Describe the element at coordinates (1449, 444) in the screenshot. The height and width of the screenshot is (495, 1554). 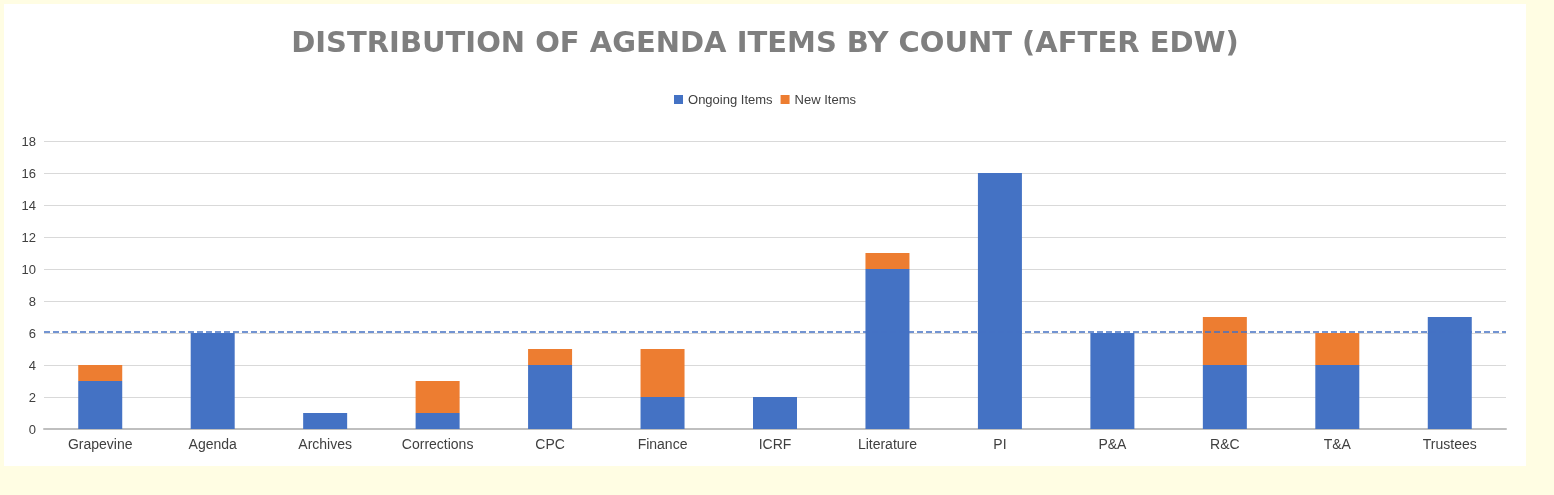
I see `x-tick-label: Trustees` at that location.